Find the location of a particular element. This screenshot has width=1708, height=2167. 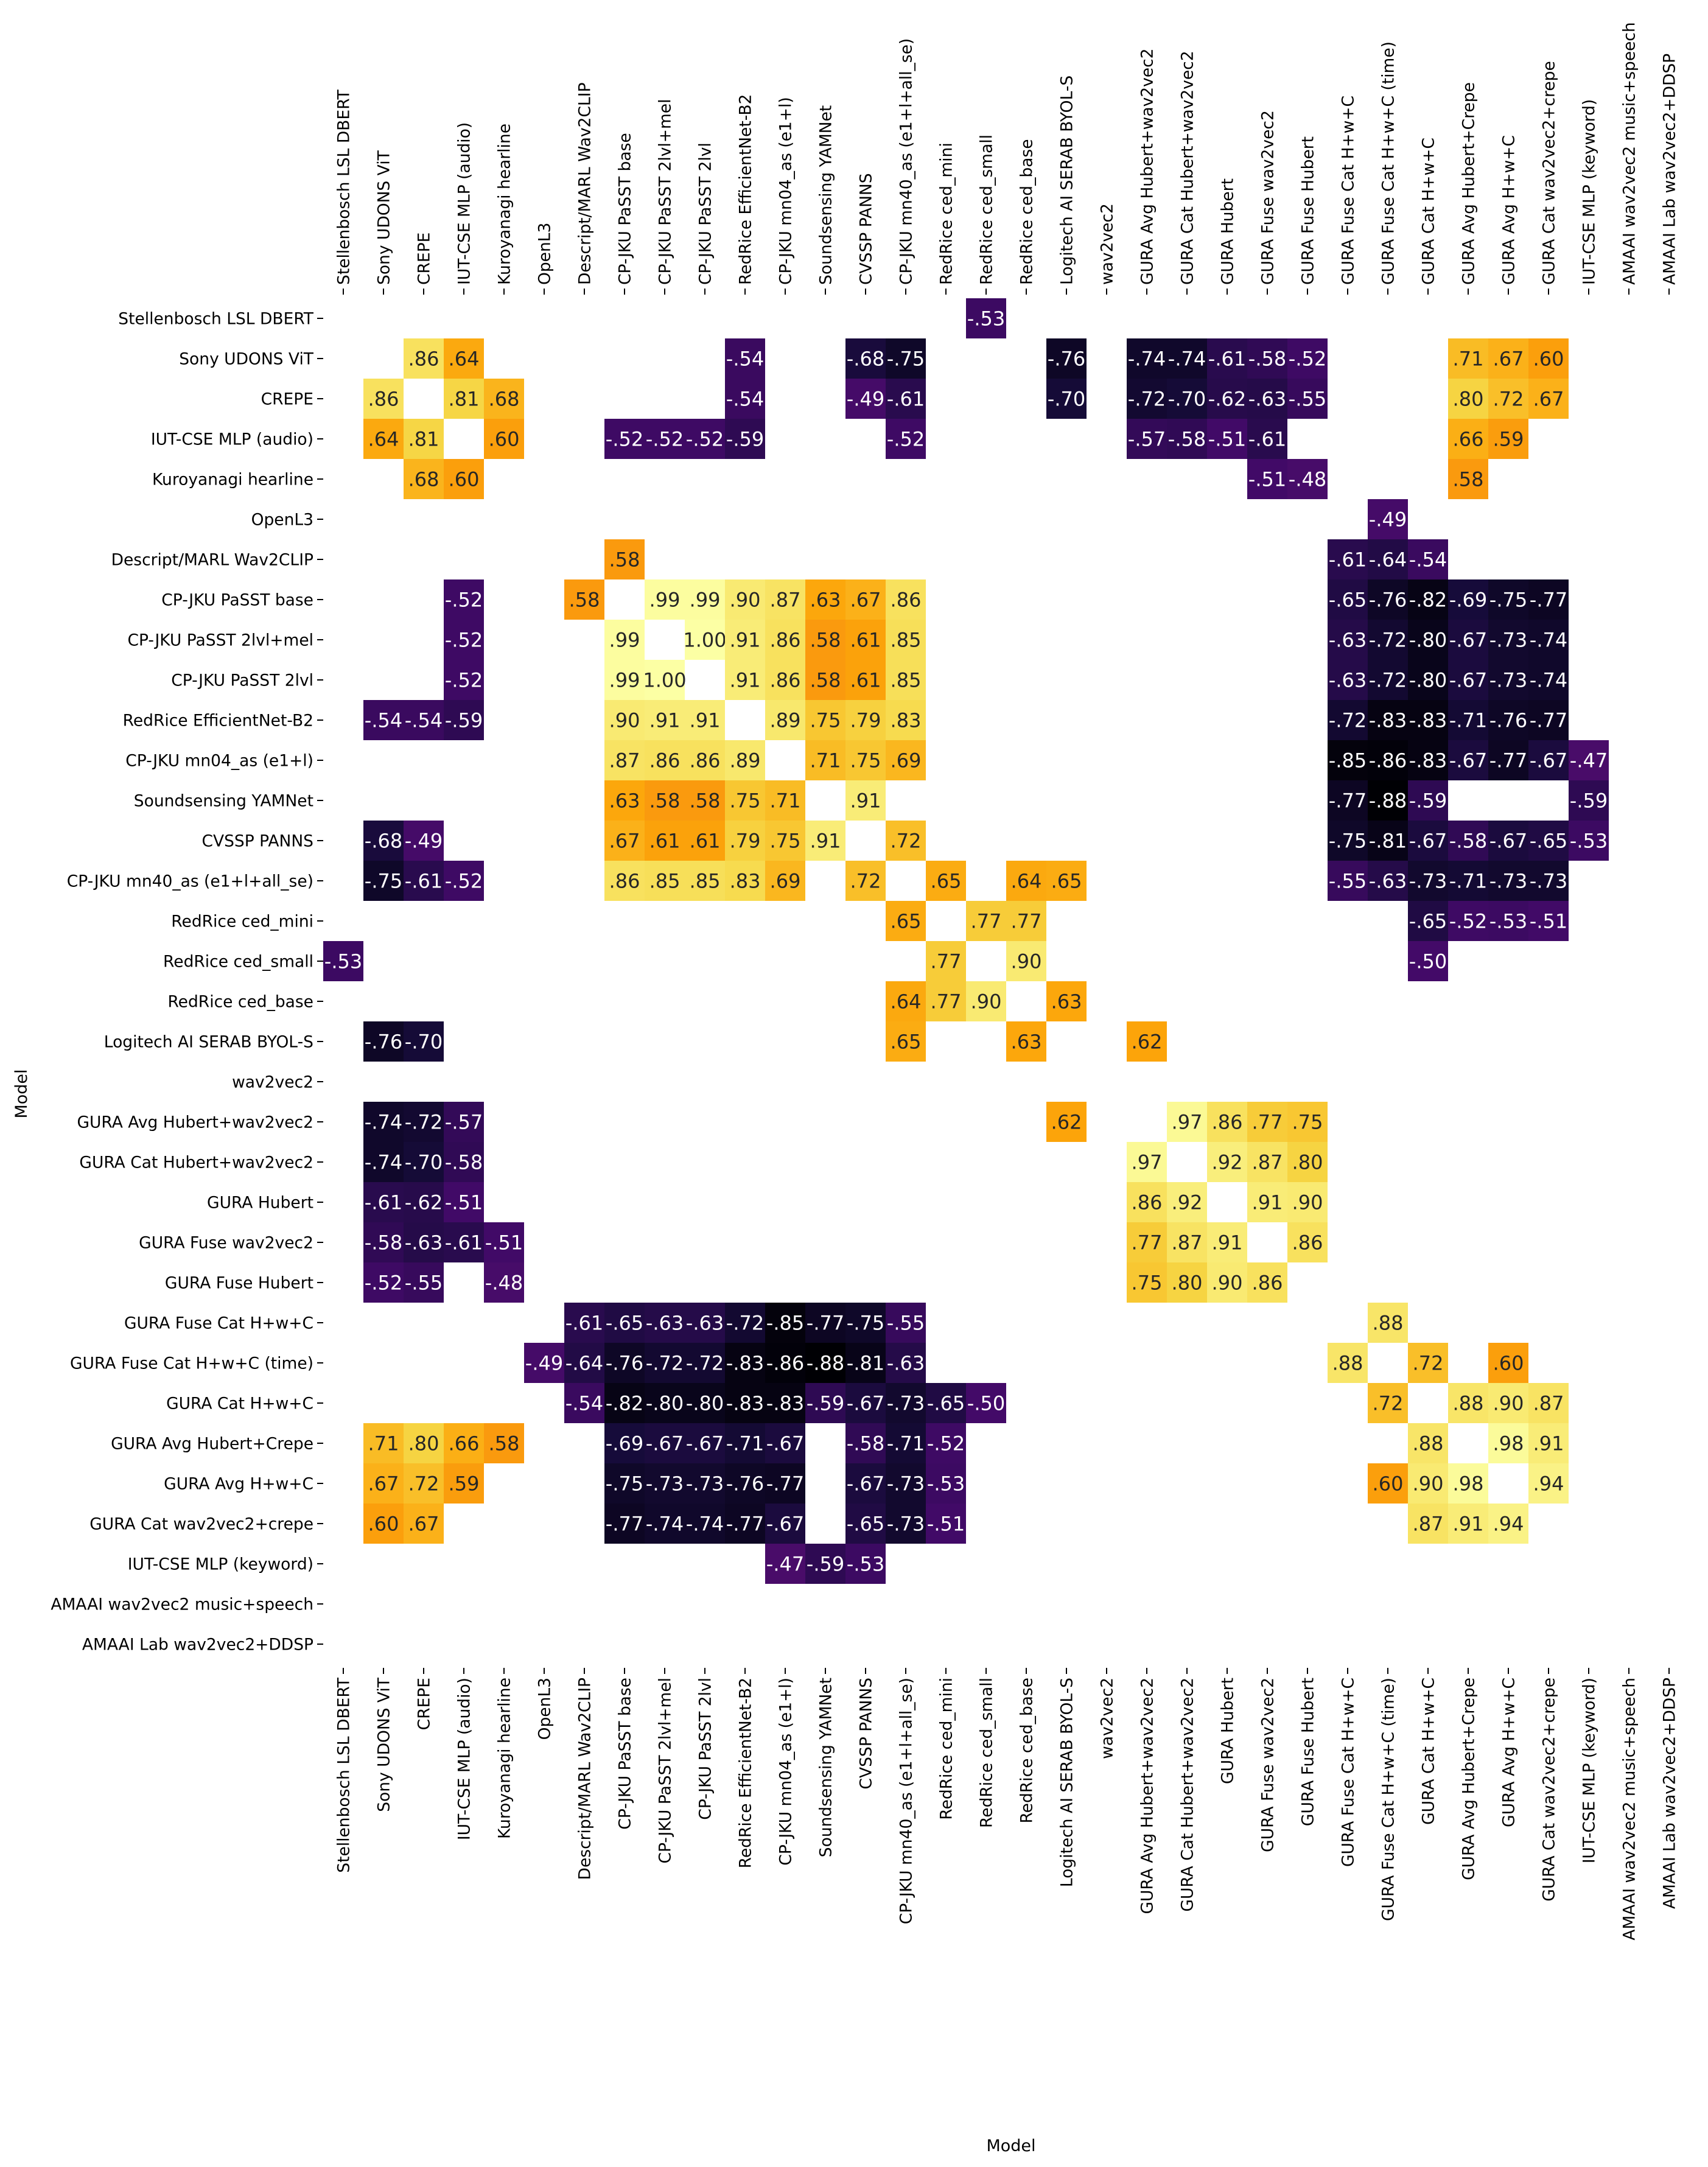

cell-value-label: .81 is located at coordinates (423, 439).